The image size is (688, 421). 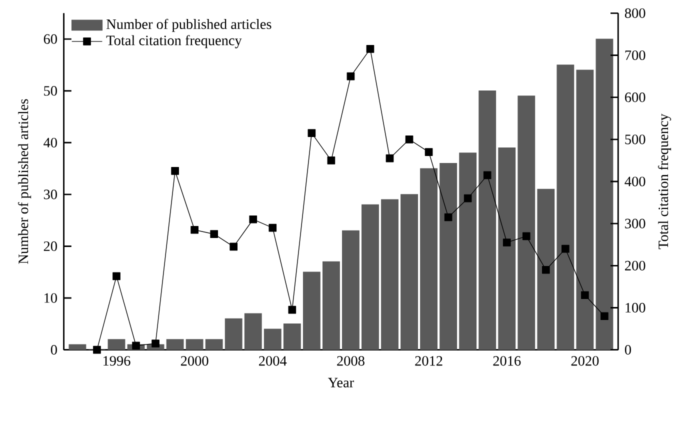 I want to click on y2-tick-label: 100, so click(x=636, y=308).